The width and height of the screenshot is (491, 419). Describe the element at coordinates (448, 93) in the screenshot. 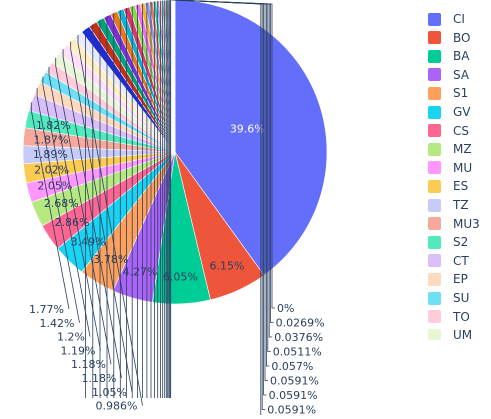

I see `legend-item-s1: S1` at that location.